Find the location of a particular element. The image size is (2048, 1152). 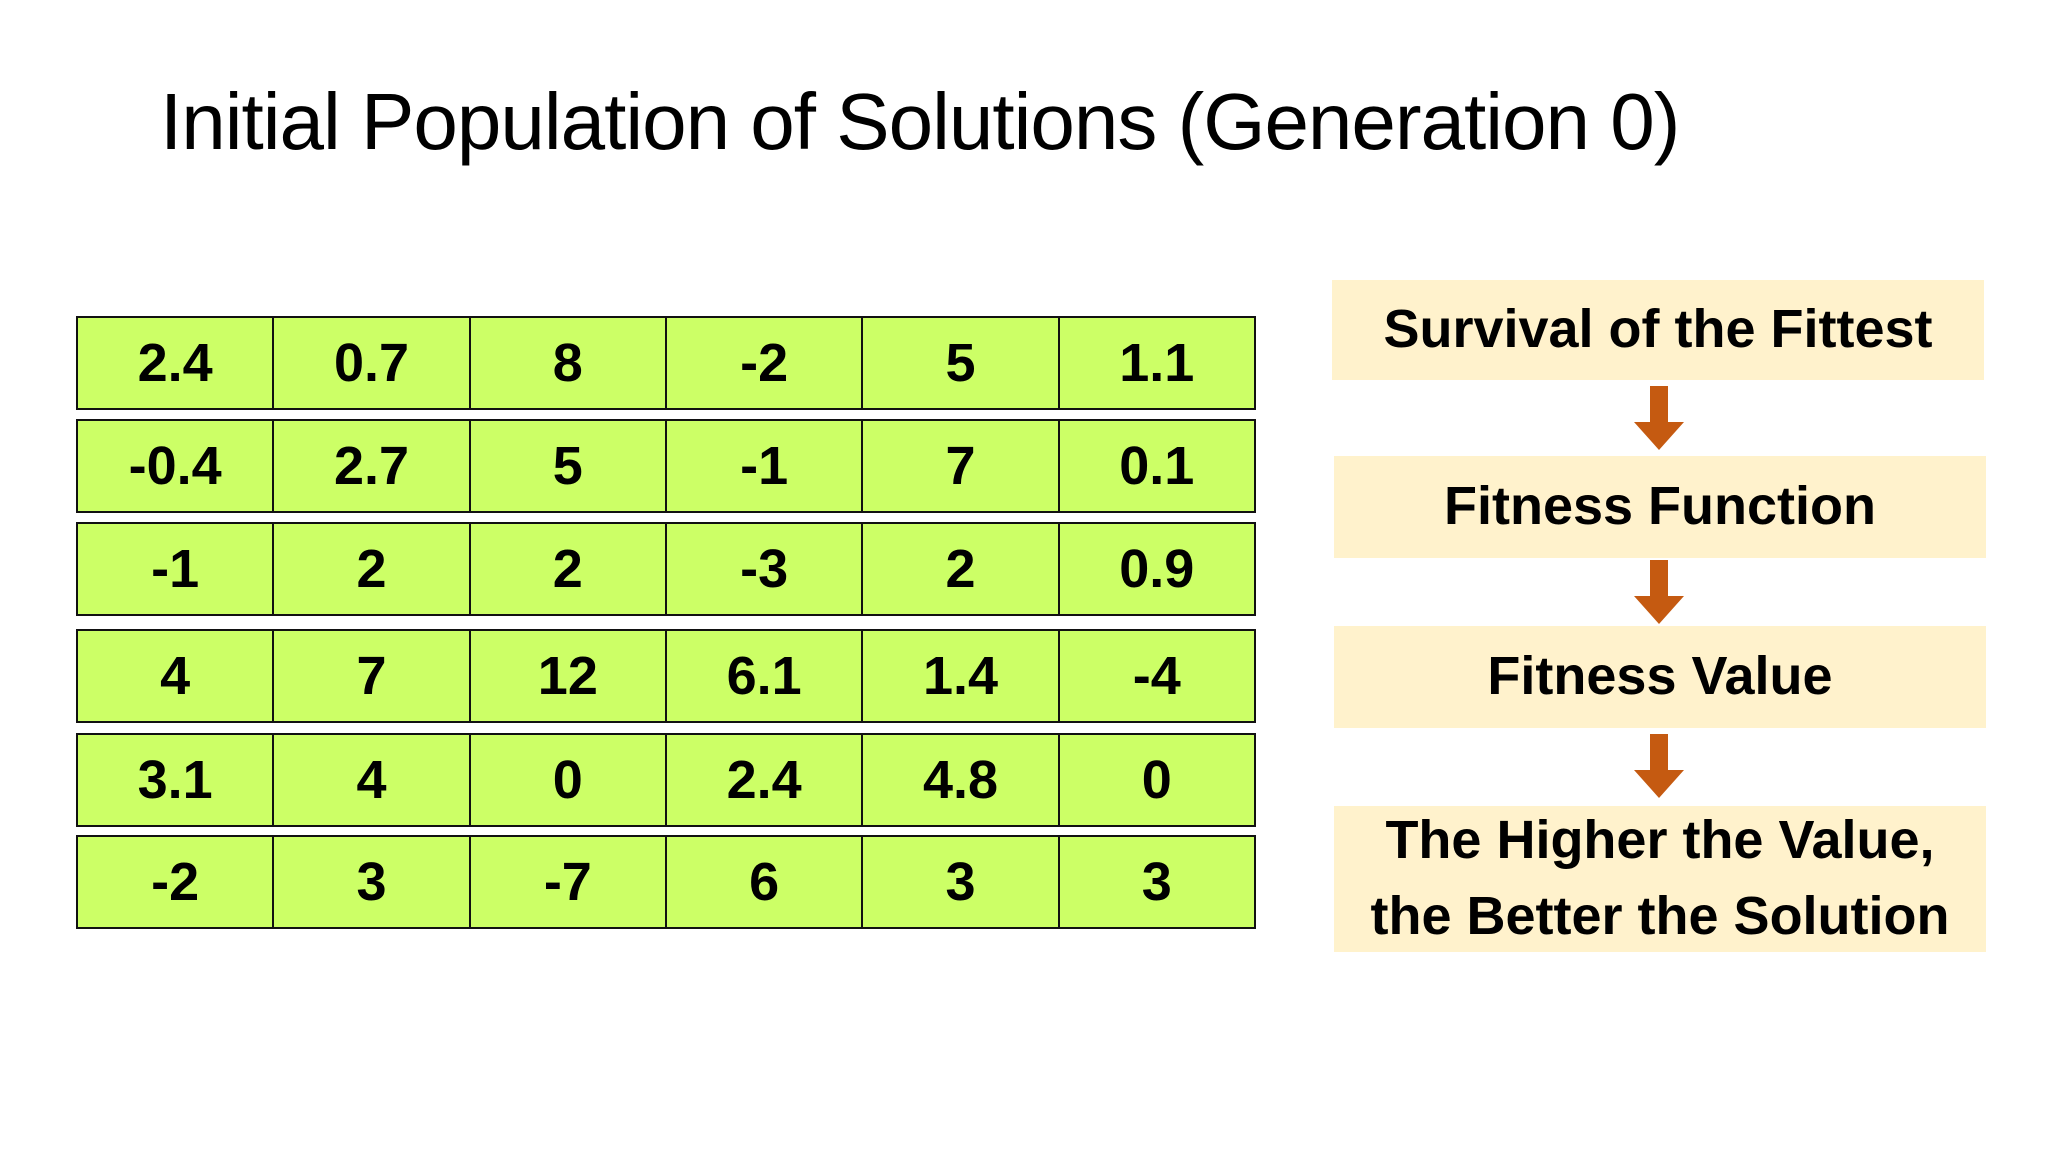

gene-cell: 0.7 is located at coordinates (372, 363).